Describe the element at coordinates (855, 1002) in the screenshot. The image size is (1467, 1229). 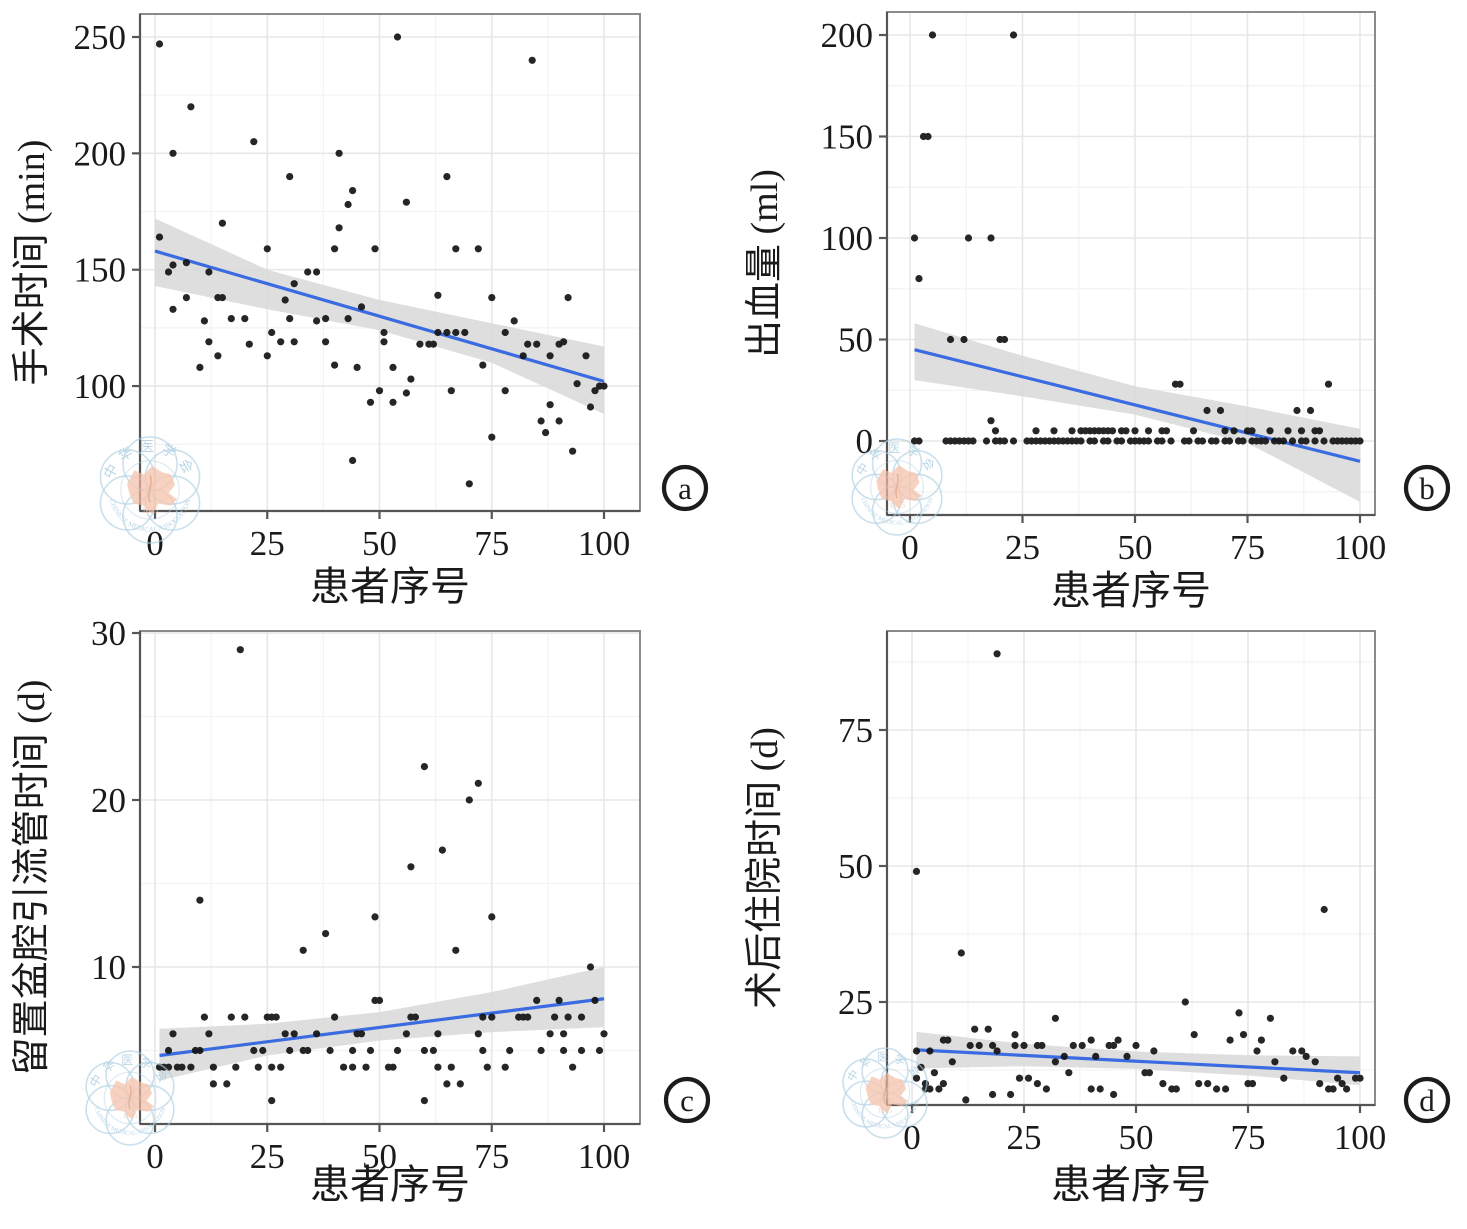
I see `y-tick-label: 25` at that location.